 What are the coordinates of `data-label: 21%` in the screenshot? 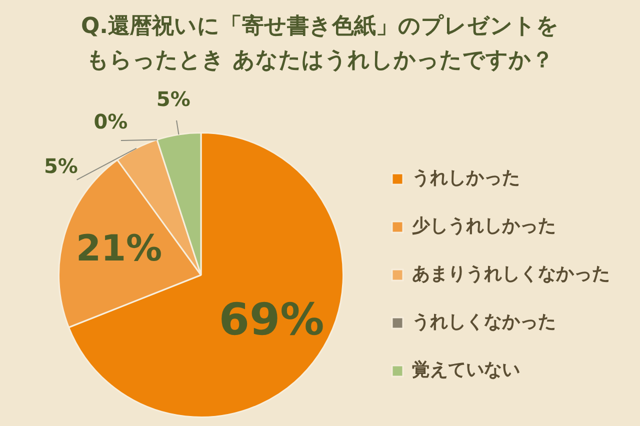 It's located at (119, 249).